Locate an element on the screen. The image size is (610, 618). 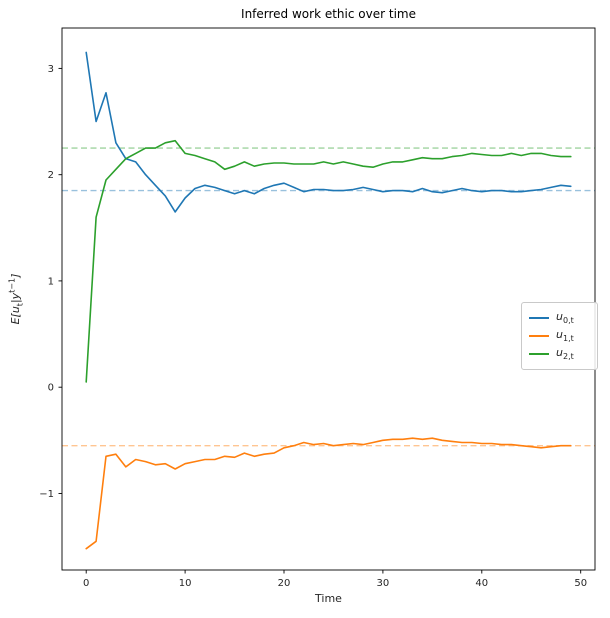
legend: u0,t u1,t u2,t is located at coordinates (559, 336).